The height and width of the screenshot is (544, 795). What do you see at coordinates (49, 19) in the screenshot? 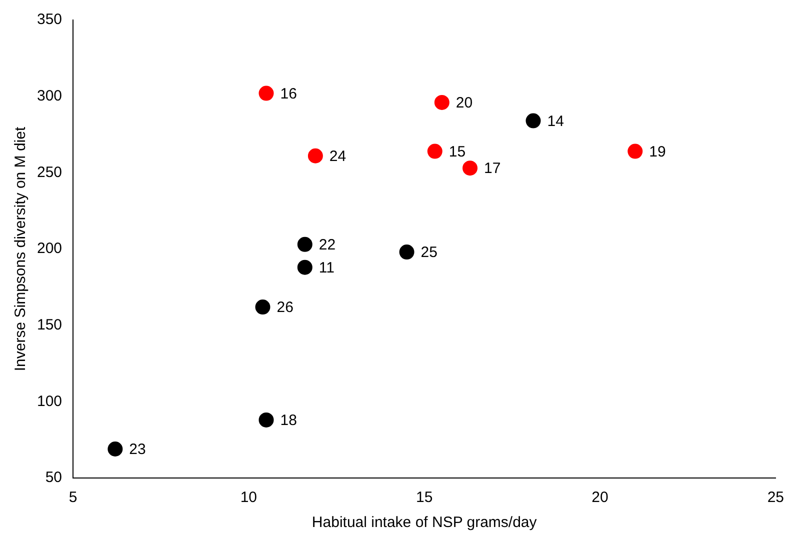
I see `y-tick-label: 350` at bounding box center [49, 19].